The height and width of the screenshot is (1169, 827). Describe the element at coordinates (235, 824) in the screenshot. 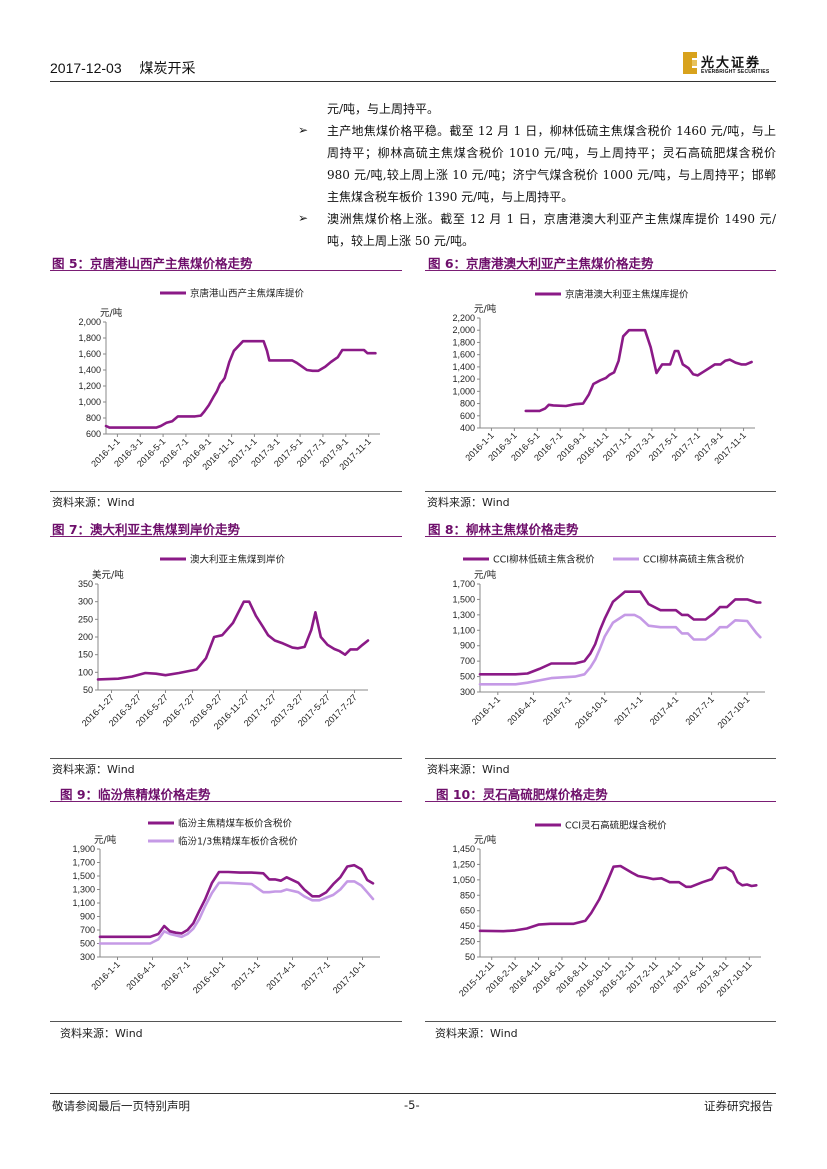

I see `legend-label: 临汾主焦精煤车板价含税价` at that location.